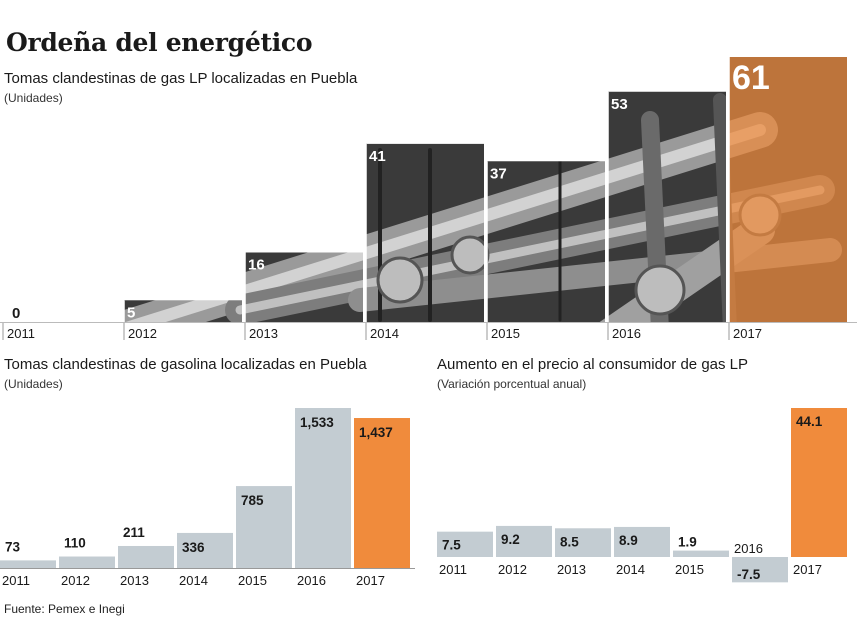 The width and height of the screenshot is (857, 620). Describe the element at coordinates (21, 333) in the screenshot. I see `chart1-tick-label-2011: 2011` at that location.